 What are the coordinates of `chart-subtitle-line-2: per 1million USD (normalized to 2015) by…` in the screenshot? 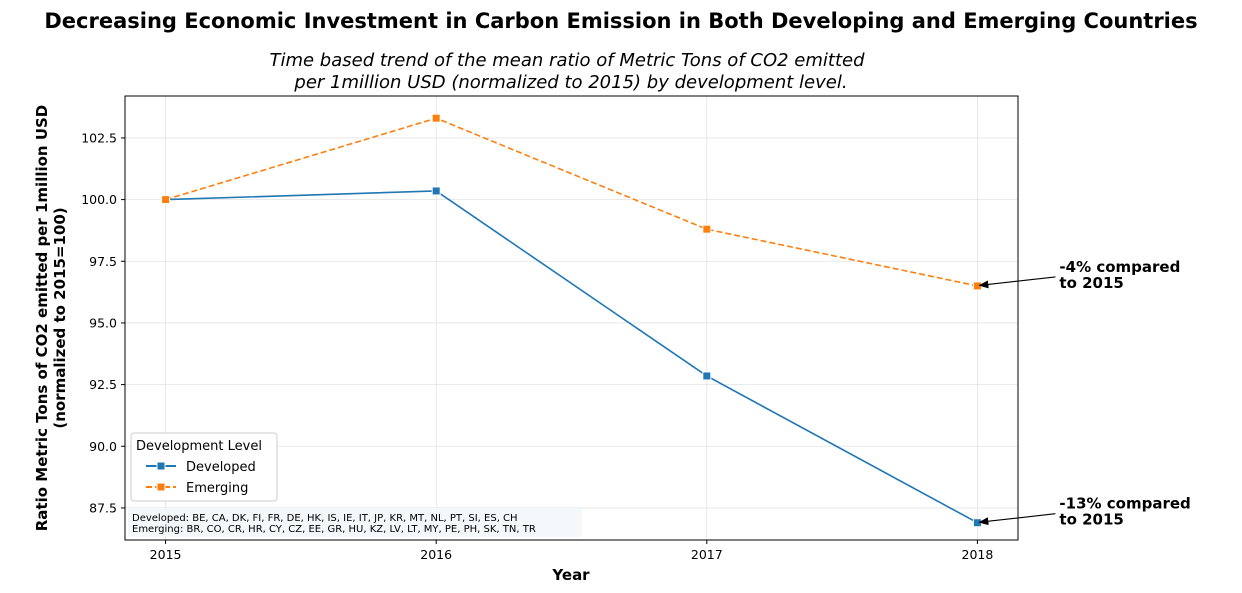 It's located at (570, 82).